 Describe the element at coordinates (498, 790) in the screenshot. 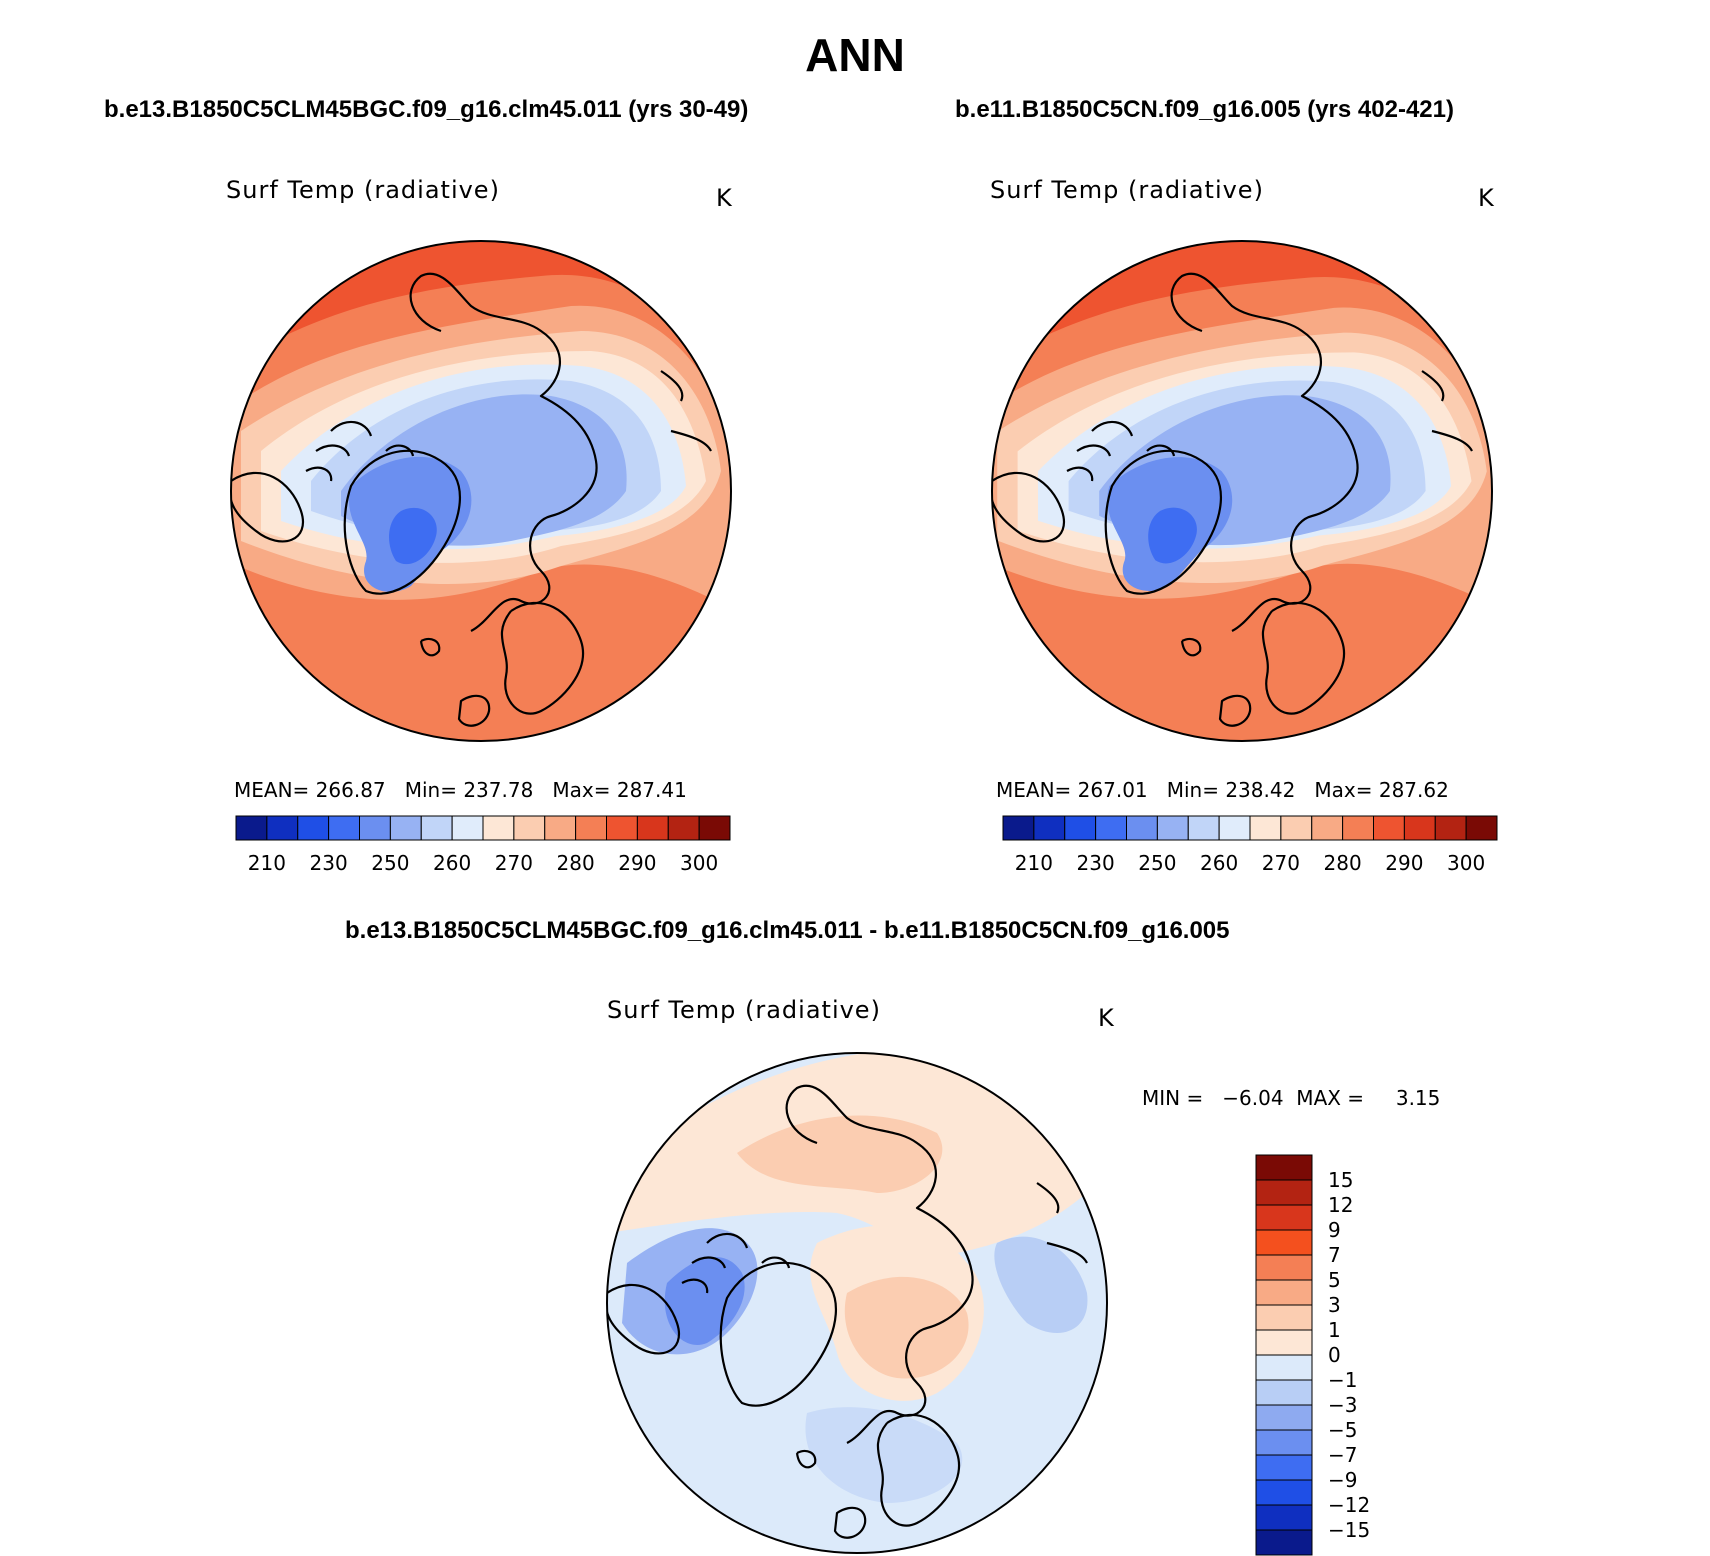

I see `left-min-value: 237.78` at that location.